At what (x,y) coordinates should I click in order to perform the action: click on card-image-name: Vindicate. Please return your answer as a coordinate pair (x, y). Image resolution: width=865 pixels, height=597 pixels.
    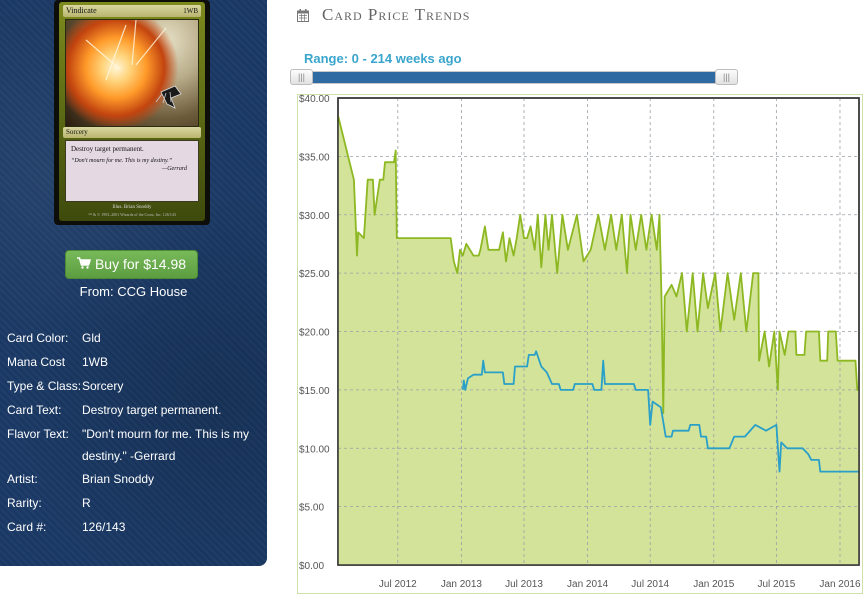
    Looking at the image, I should click on (81, 10).